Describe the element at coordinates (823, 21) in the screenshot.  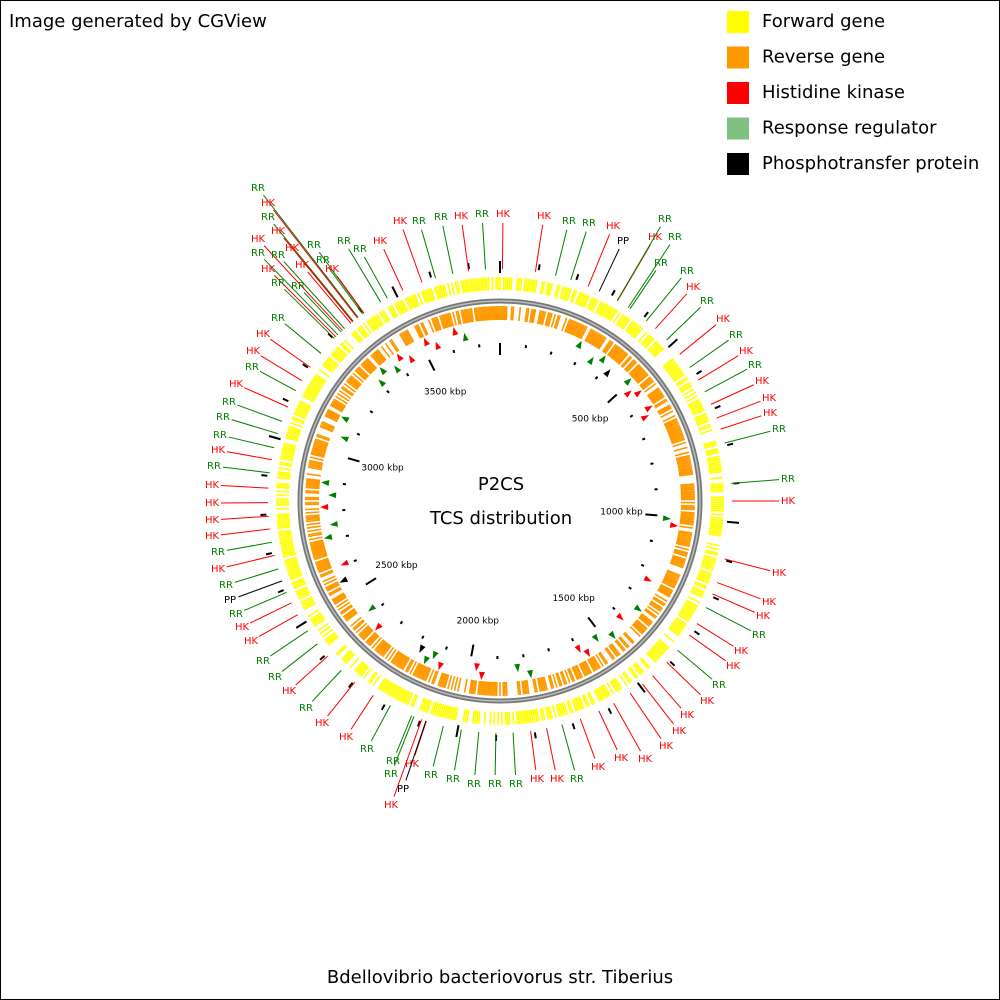
I see `legend-label: Forward gene` at that location.